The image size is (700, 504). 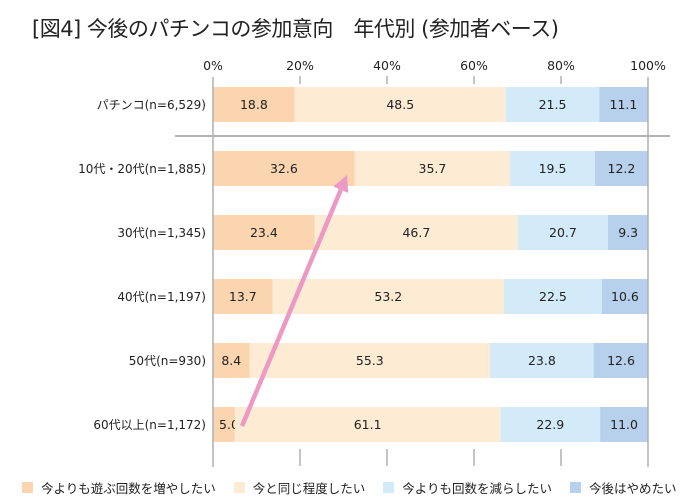 I want to click on value-label: 8.4, so click(x=231, y=360).